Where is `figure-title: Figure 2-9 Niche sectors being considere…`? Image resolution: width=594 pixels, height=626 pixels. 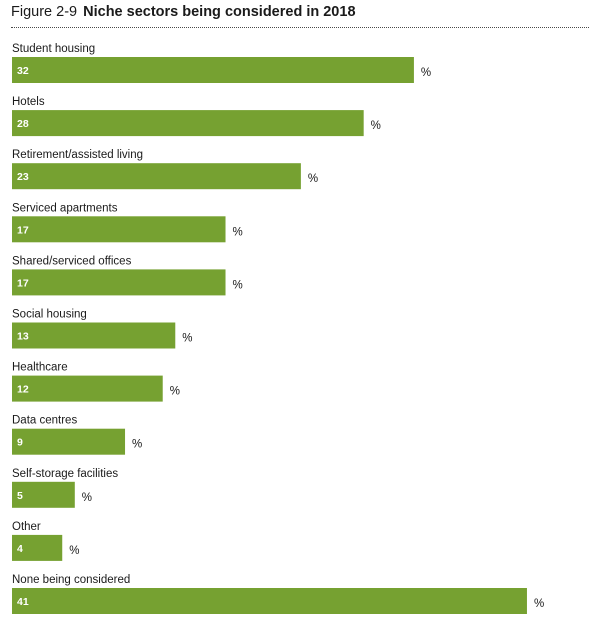
figure-title: Figure 2-9 Niche sectors being considere… is located at coordinates (183, 12).